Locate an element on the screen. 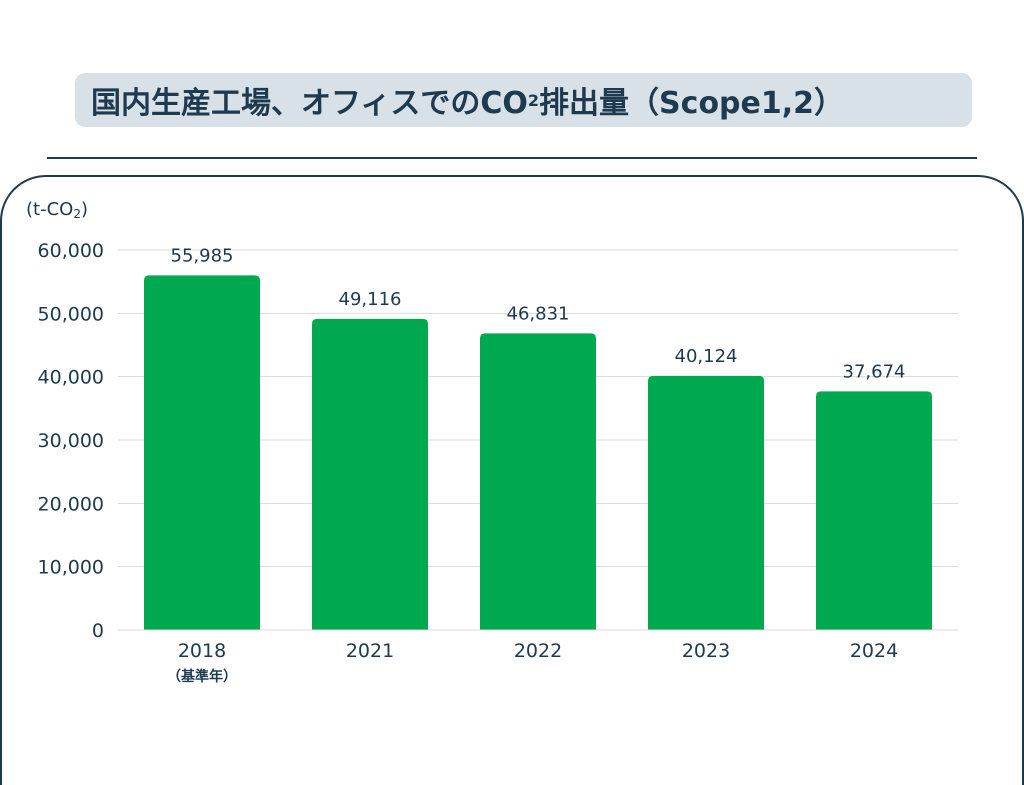 The image size is (1024, 785). y-tick-label: 60,000 is located at coordinates (71, 251).